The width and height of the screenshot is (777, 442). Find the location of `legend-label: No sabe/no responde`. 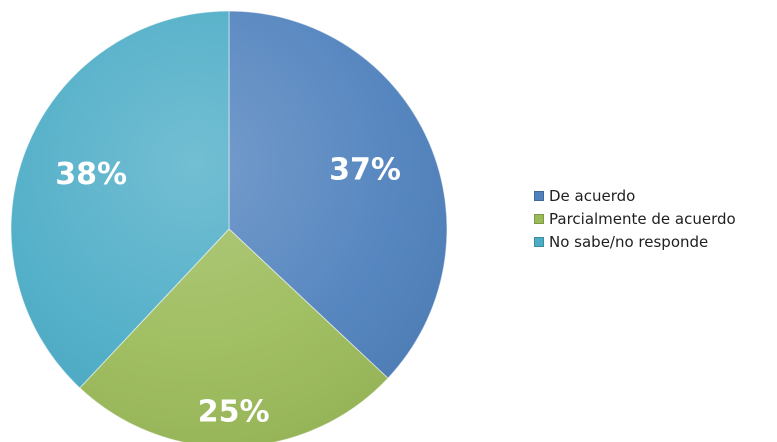

legend-label: No sabe/no responde is located at coordinates (629, 241).